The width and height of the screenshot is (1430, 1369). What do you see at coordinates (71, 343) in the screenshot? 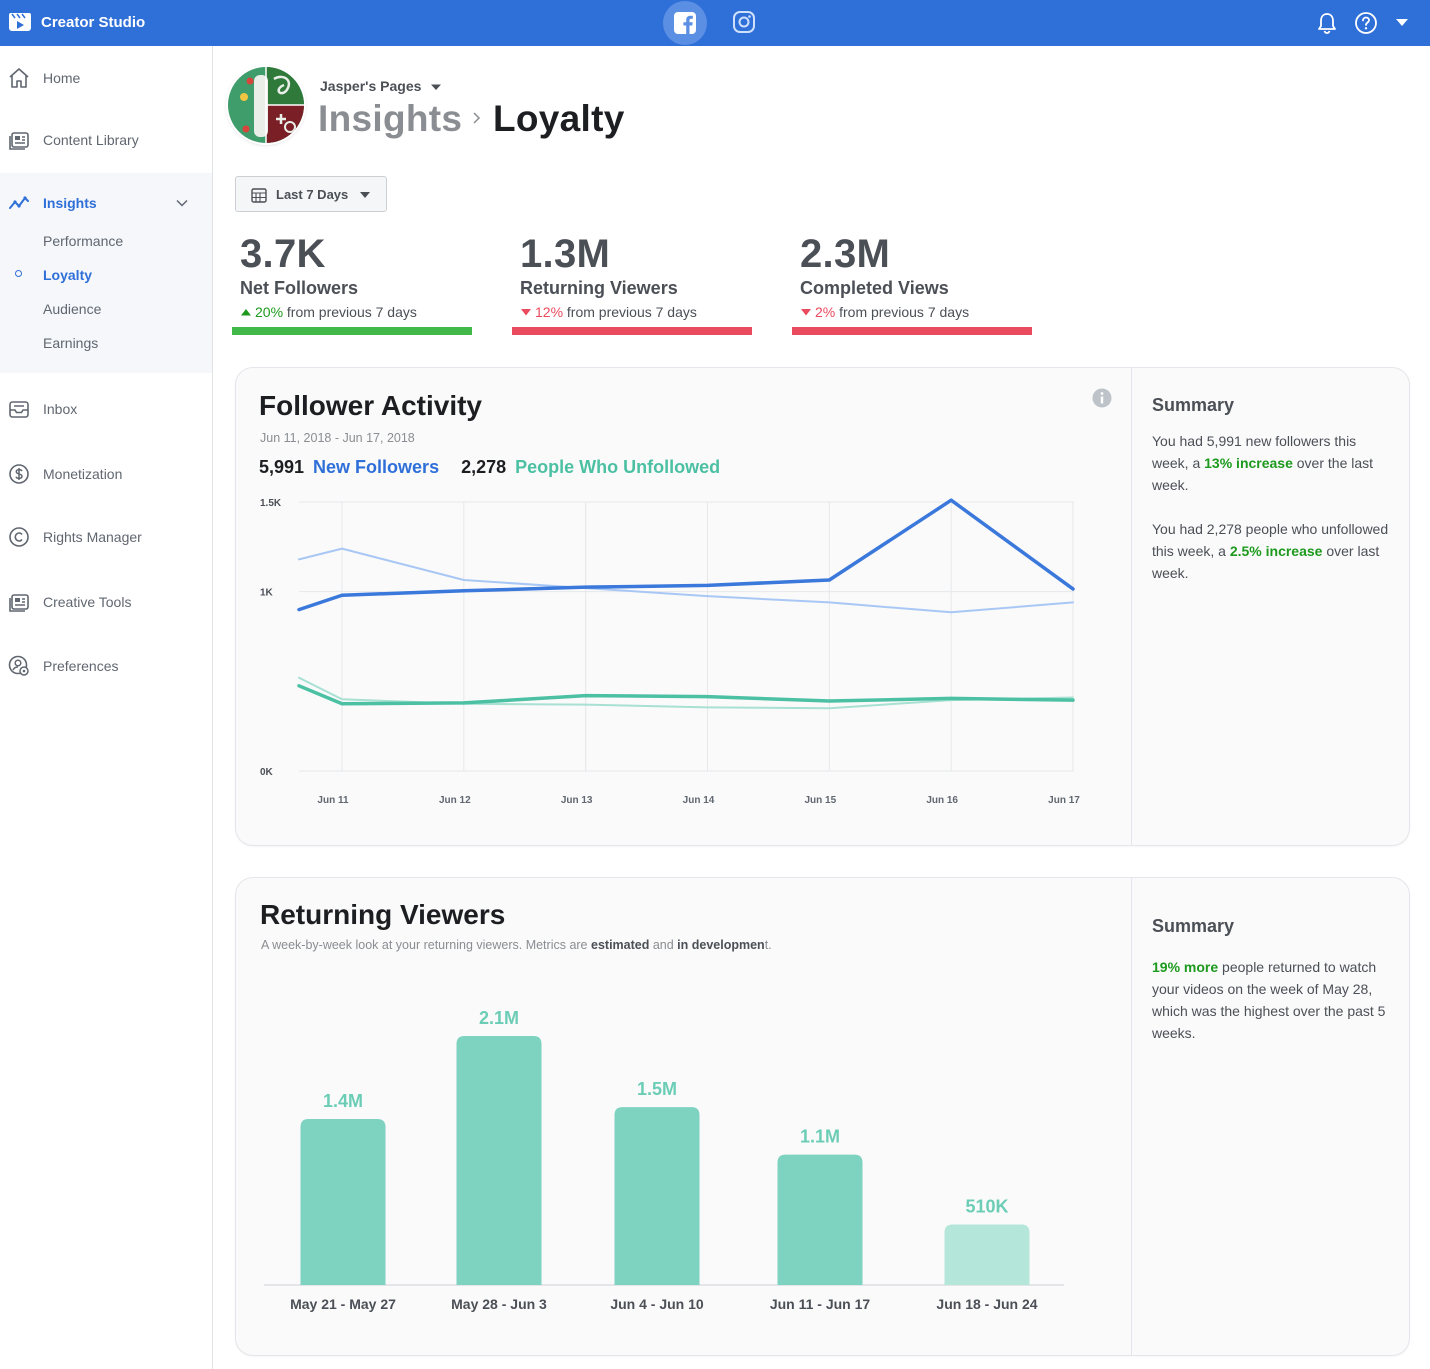
I see `sidebar-subitem-earnings: Earnings` at bounding box center [71, 343].